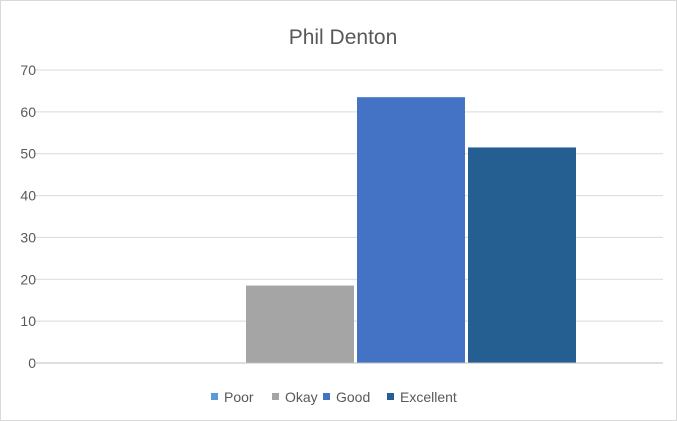  I want to click on bar-excellent, so click(522, 255).